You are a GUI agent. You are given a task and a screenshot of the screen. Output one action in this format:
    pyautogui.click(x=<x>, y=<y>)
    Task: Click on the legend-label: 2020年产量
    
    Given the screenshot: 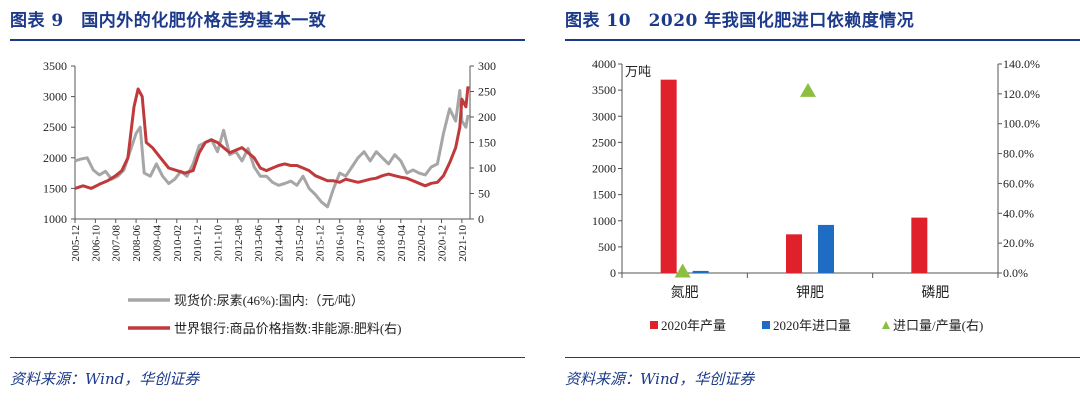 What is the action you would take?
    pyautogui.click(x=693, y=325)
    